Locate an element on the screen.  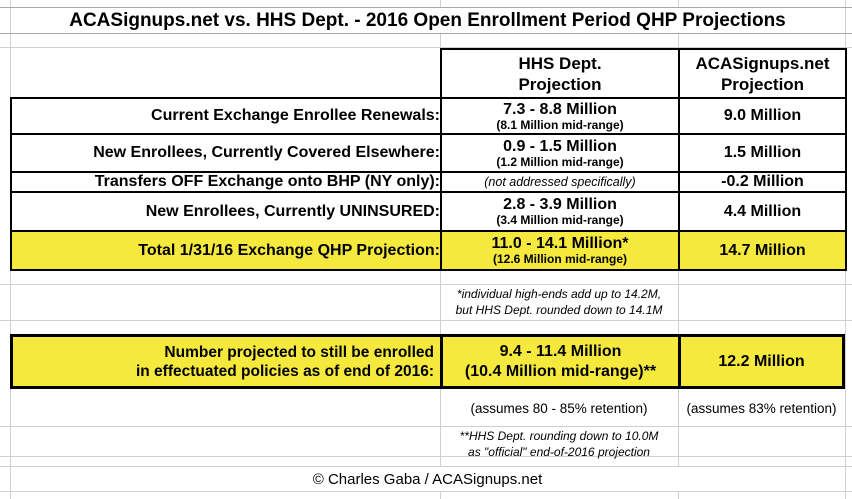
aca-retention-note: (assumes 83% retention) is located at coordinates (761, 408).